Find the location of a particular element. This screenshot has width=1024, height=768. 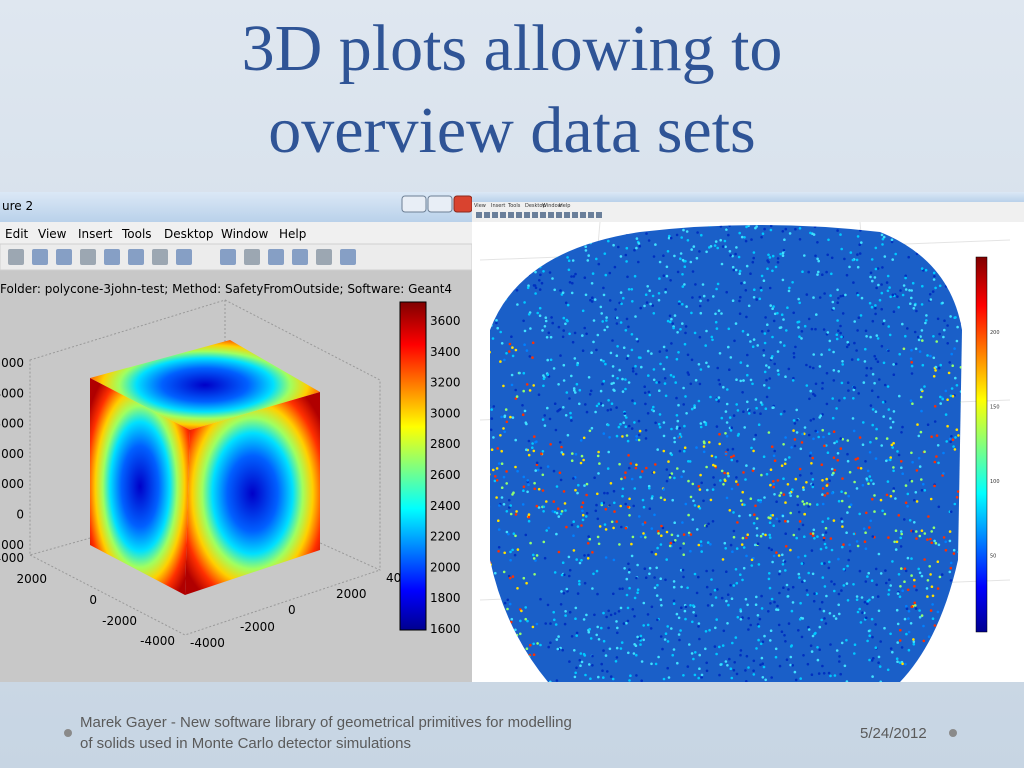

maximize-button is located at coordinates (440, 204).